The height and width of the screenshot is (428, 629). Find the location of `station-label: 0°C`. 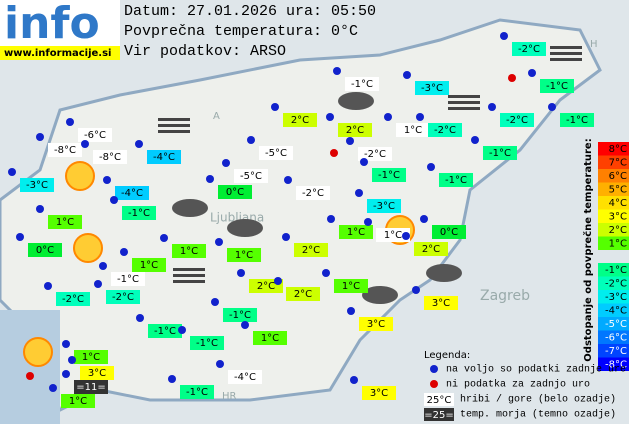

station-label: 0°C is located at coordinates (449, 232).